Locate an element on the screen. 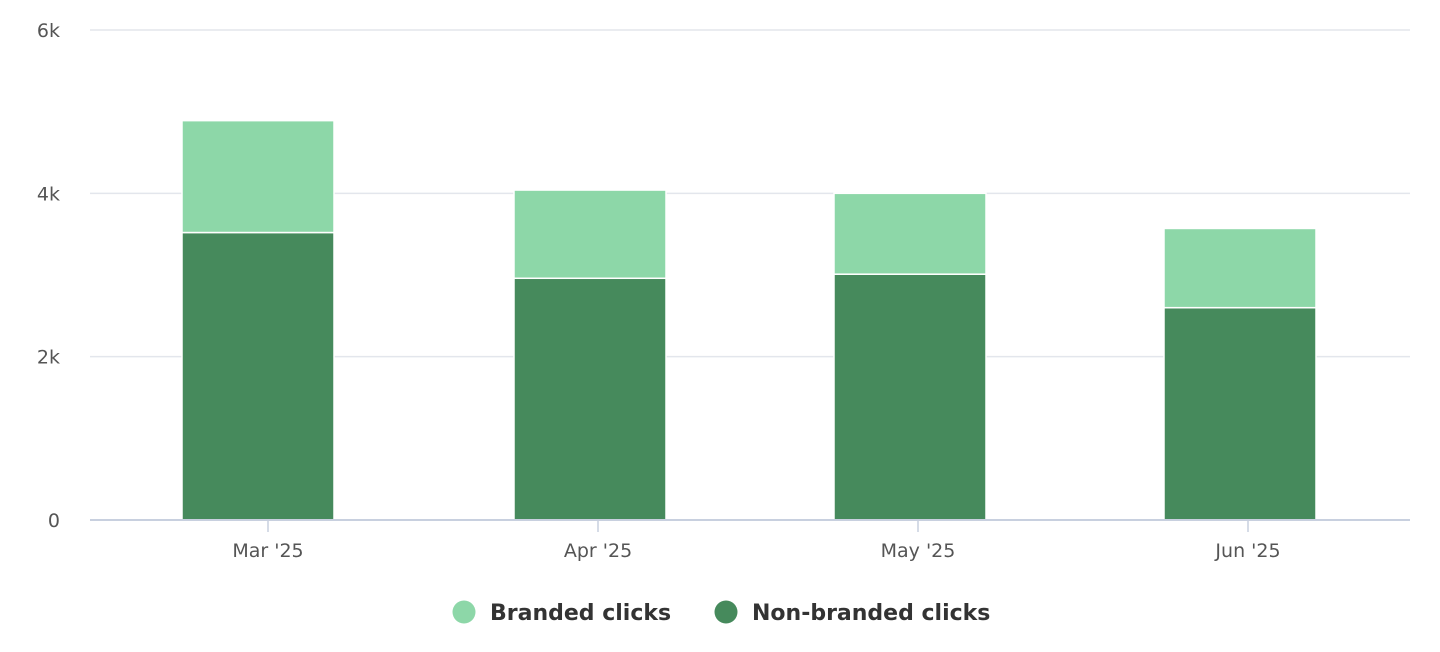 Image resolution: width=1440 pixels, height=652 pixels. y-tick-label: 2k is located at coordinates (48, 358).